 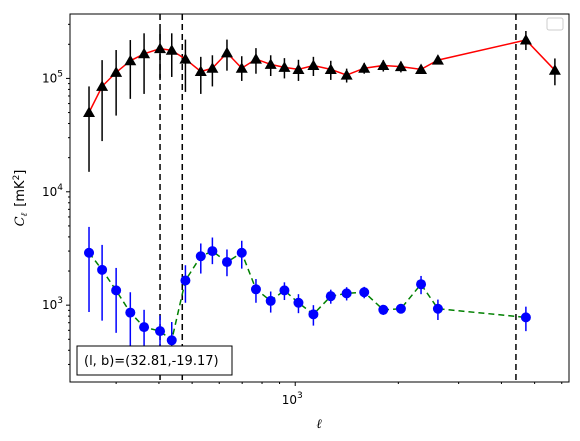 I want to click on annotation-box: (l, b)=(32.81,-19.17), so click(x=154, y=360).